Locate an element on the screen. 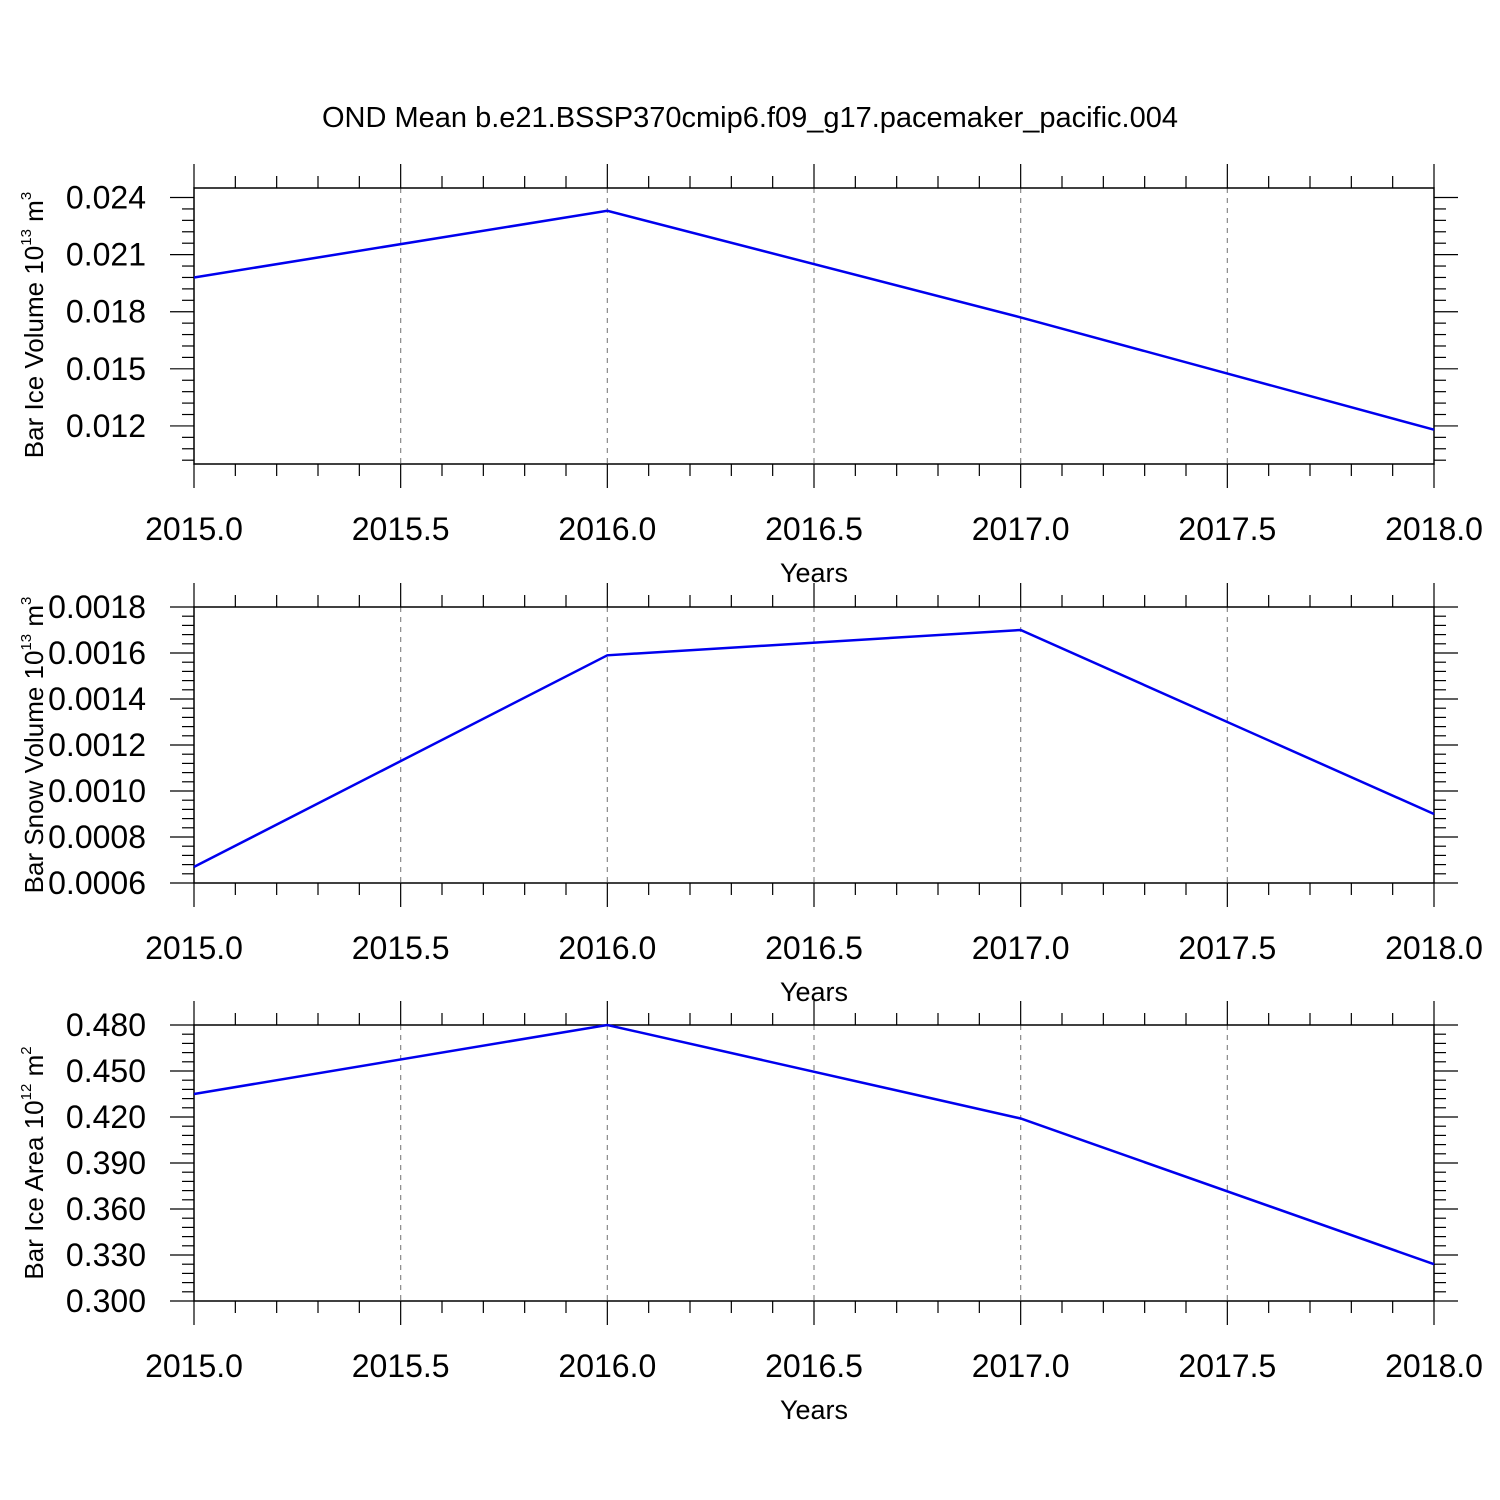 This screenshot has height=1500, width=1500. y-tick-label: 0.0008 is located at coordinates (97, 837).